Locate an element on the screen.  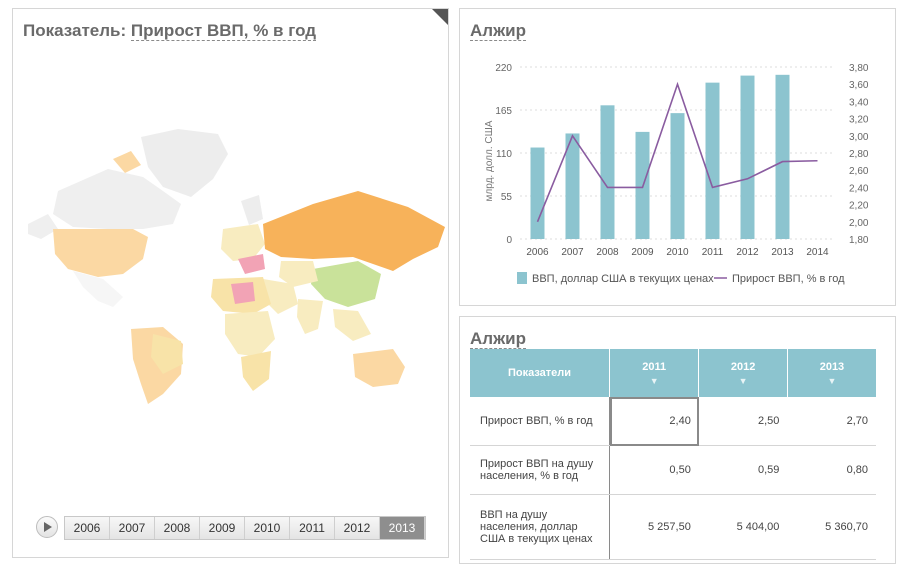
year-2013-button: 2013 is located at coordinates (402, 528).